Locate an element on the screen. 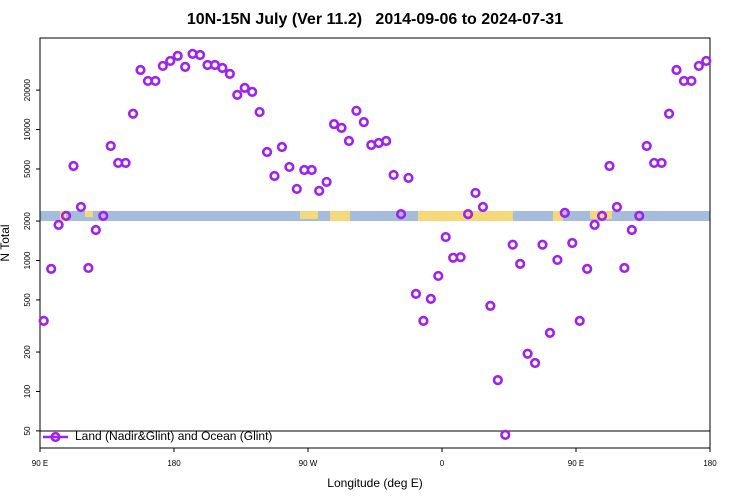  legend-label: Land (Nadir&Glint) and Ocean (Glint) is located at coordinates (173, 436).